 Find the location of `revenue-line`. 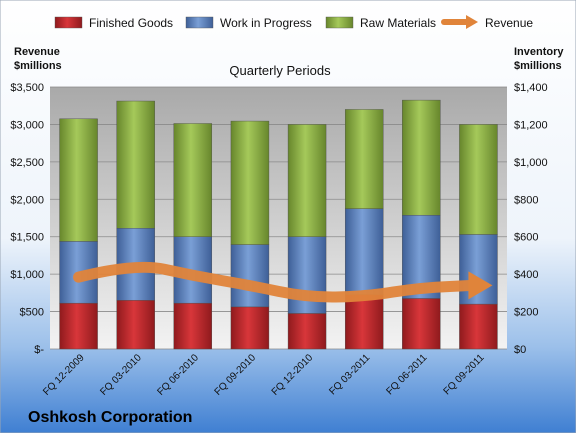

revenue-line is located at coordinates (283, 282).